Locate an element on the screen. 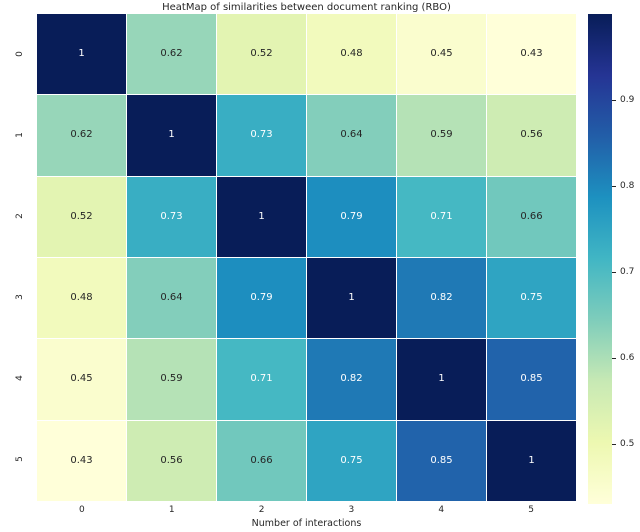 Image resolution: width=640 pixels, height=532 pixels. colorbar-tick-label: 0.5 is located at coordinates (627, 443).